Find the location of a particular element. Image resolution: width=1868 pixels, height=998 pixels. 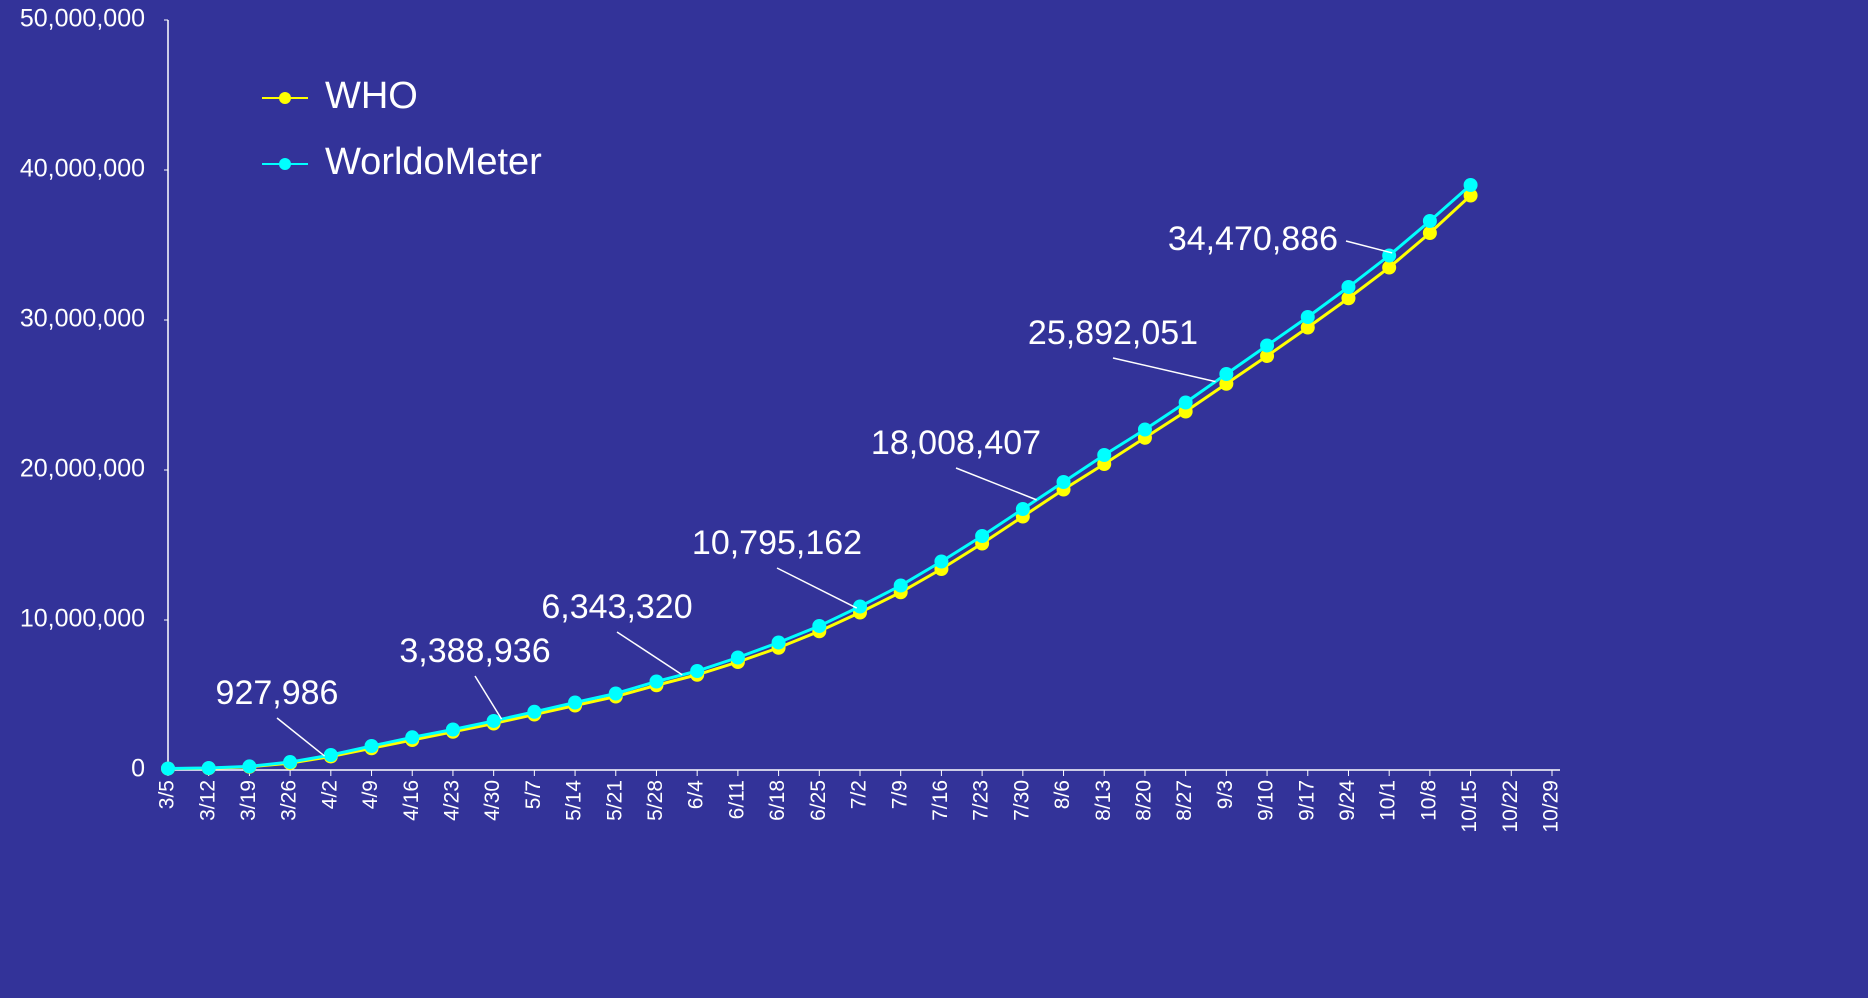

x-tick-label: 5/28 is located at coordinates (655, 800).